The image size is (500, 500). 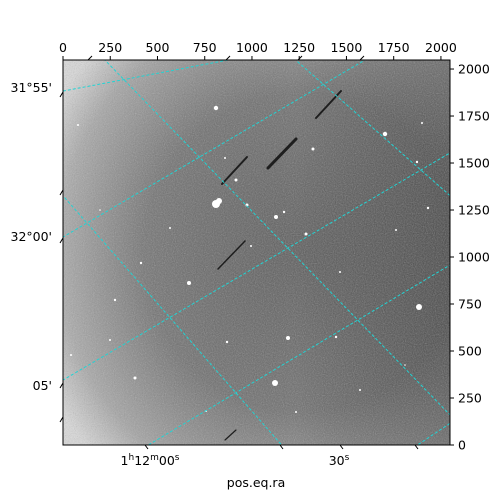 What do you see at coordinates (474, 257) in the screenshot?
I see `y-tick-label: 1000` at bounding box center [474, 257].